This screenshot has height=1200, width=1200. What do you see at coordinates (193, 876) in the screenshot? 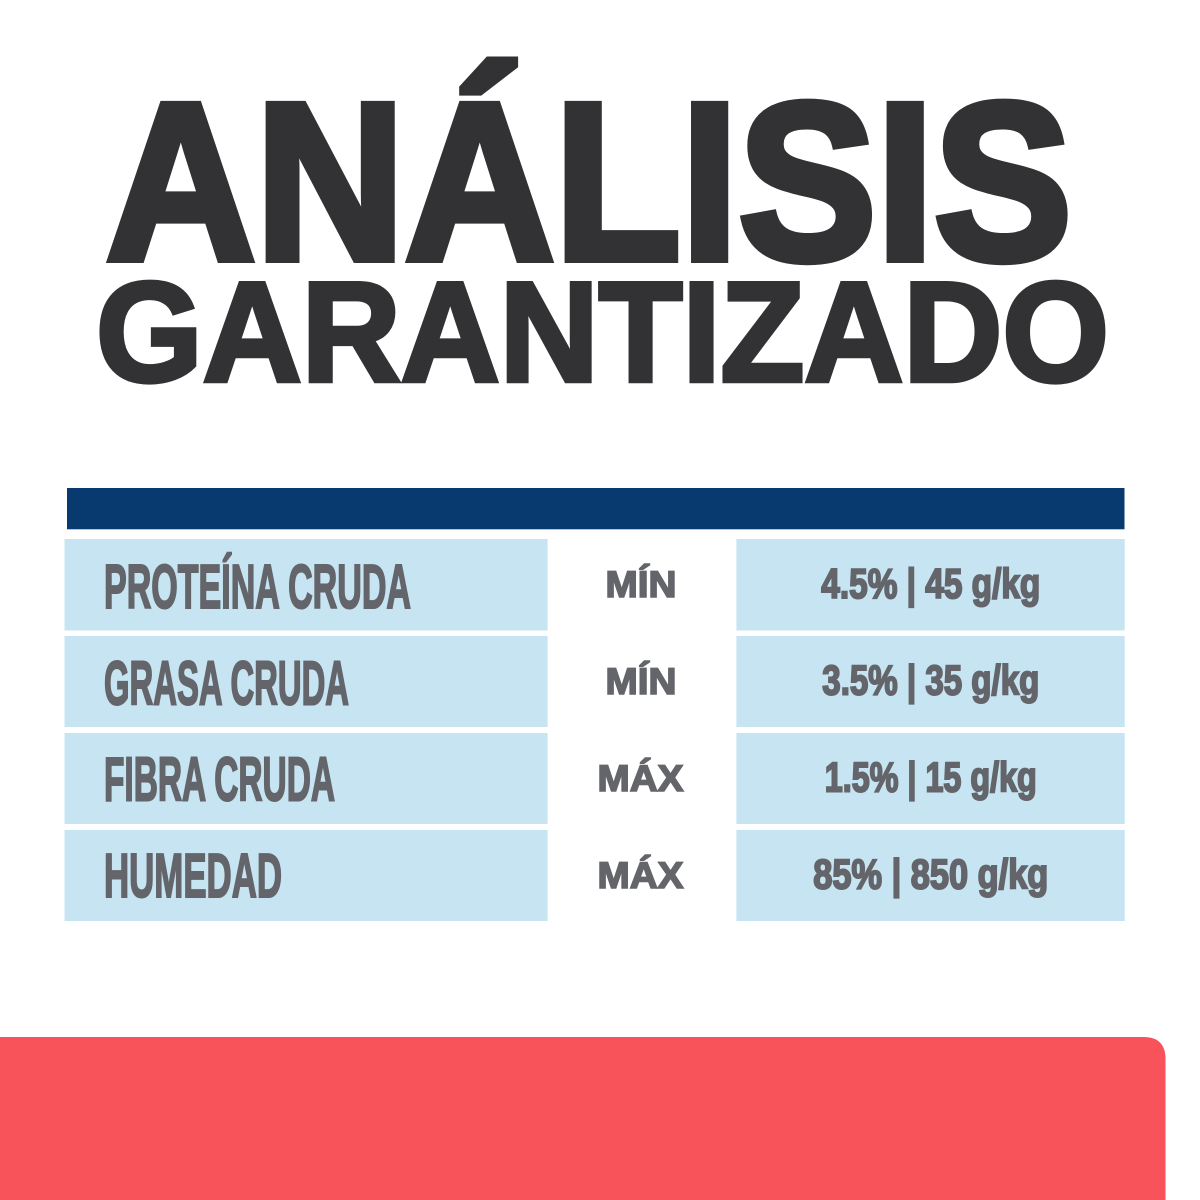
I see `svg-text: HUMEDAD` at bounding box center [193, 876].